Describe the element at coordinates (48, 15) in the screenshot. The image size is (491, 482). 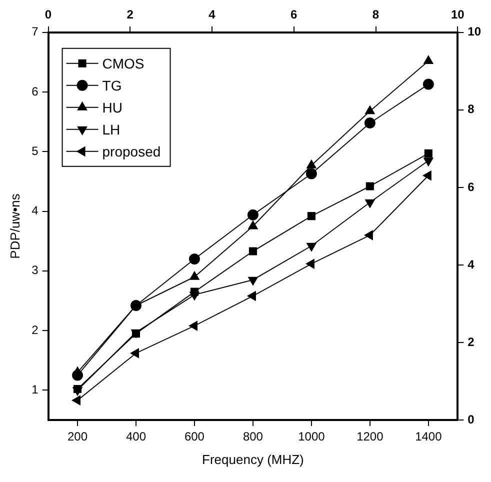
I see `x2-tick-label: 0` at that location.